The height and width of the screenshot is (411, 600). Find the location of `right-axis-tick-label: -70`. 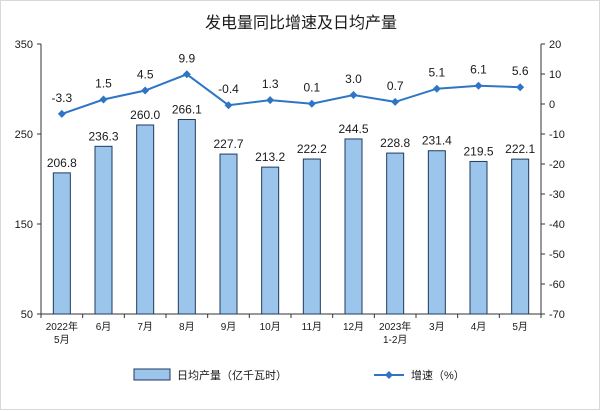

right-axis-tick-label: -70 is located at coordinates (557, 315).